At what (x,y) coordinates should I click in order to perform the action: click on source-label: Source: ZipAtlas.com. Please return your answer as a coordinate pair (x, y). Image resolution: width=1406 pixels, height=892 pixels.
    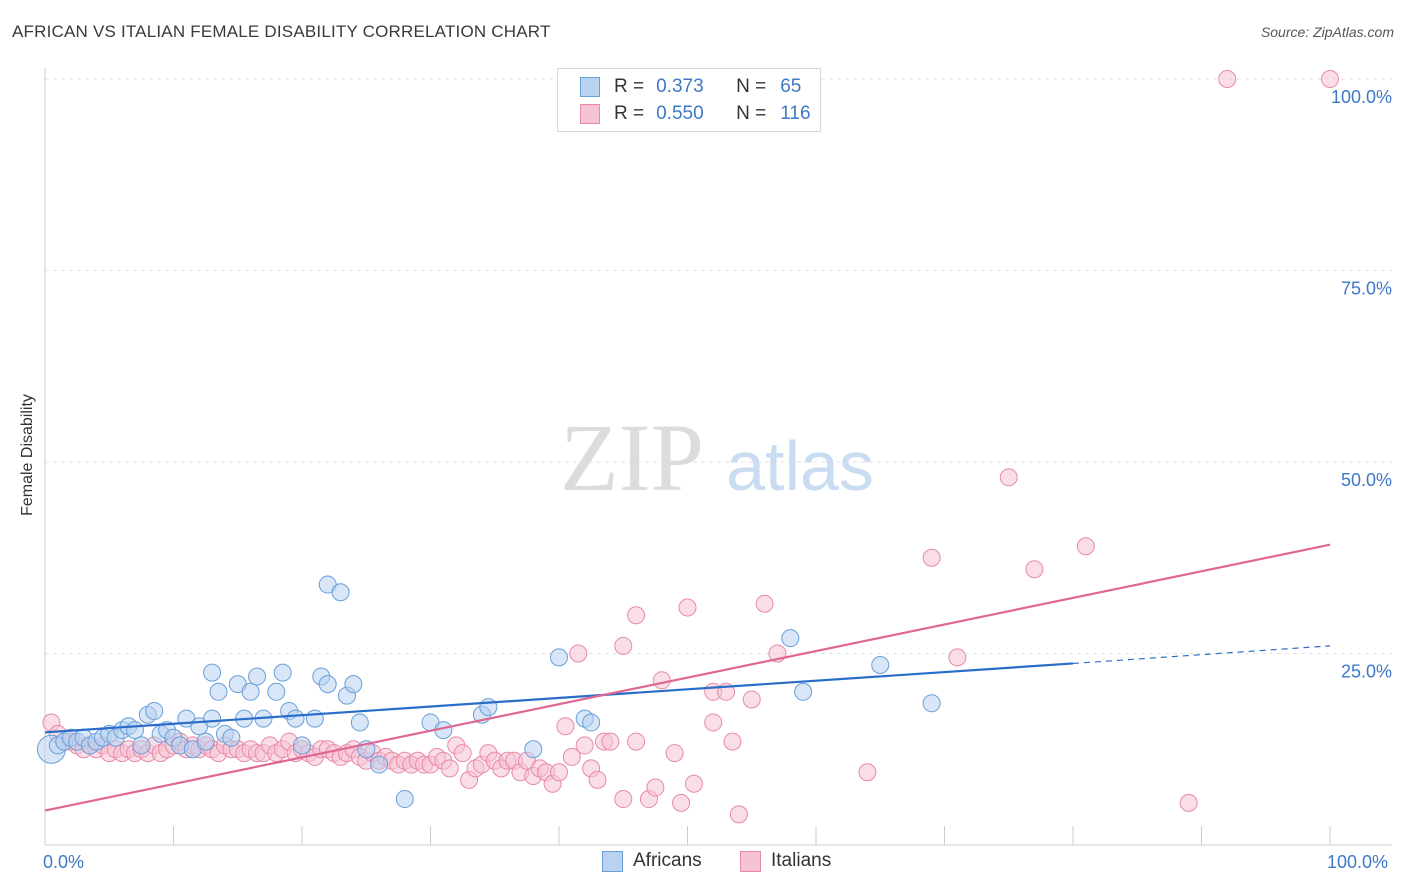
    Looking at the image, I should click on (1327, 32).